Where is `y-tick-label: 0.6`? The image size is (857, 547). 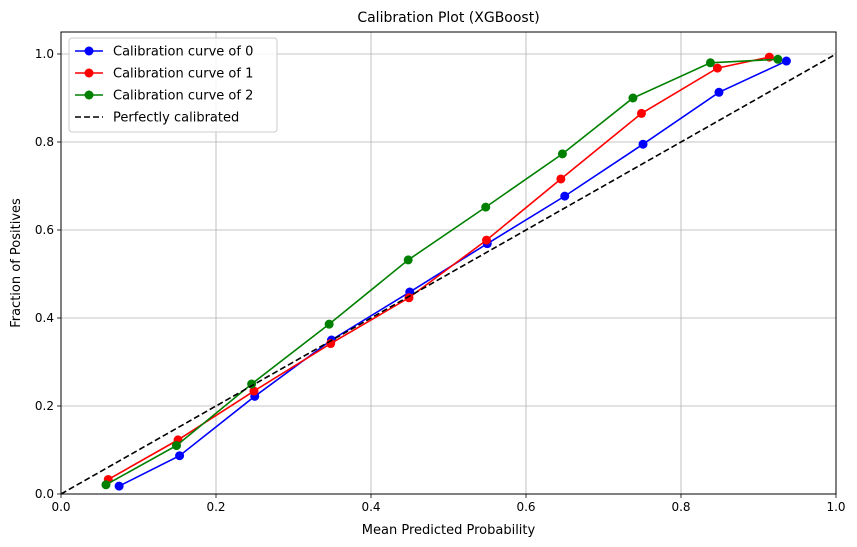
y-tick-label: 0.6 is located at coordinates (44, 230).